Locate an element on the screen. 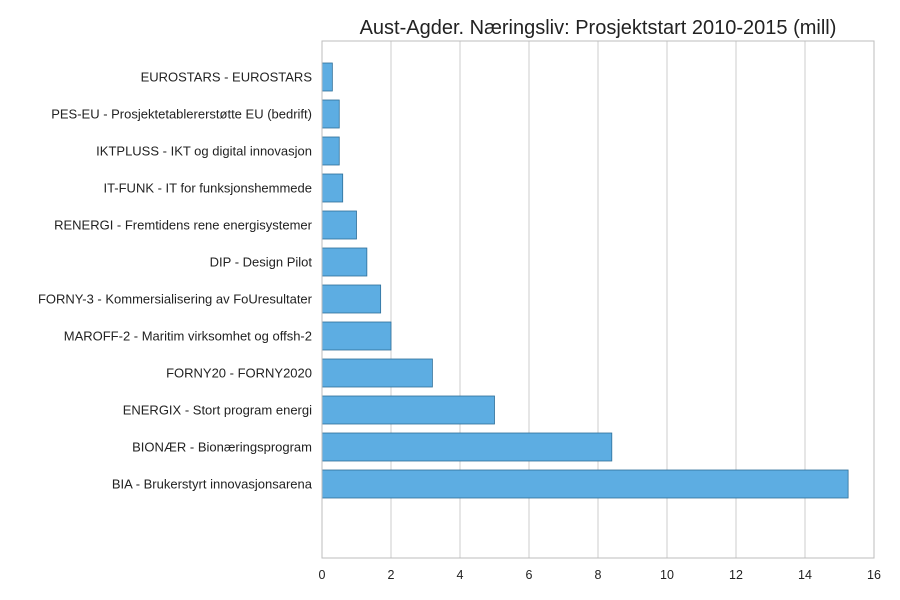  category-label: ENERGIX - Stort program energi is located at coordinates (217, 410).